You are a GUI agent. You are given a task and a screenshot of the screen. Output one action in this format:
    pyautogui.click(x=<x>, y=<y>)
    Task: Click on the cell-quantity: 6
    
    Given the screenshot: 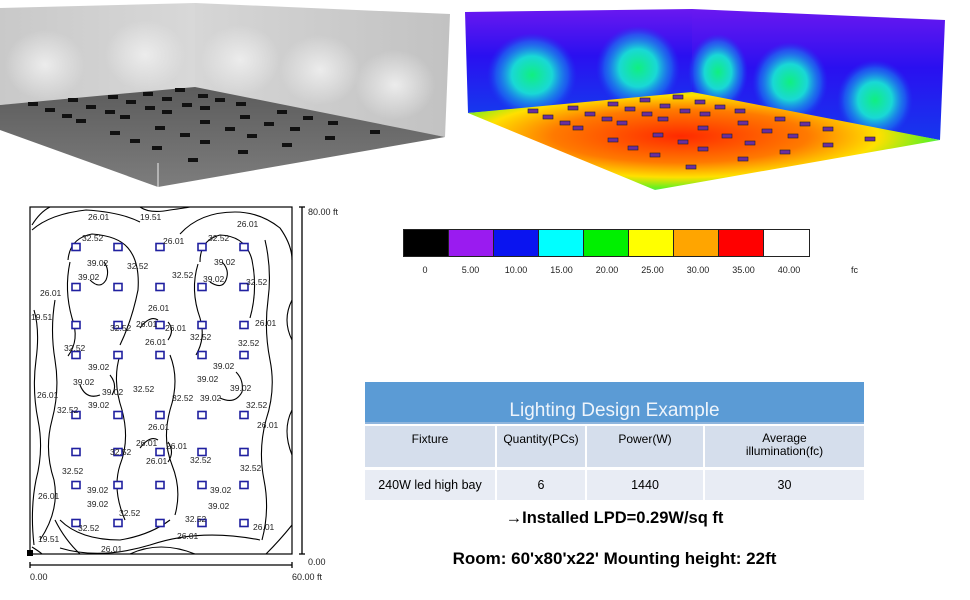 What is the action you would take?
    pyautogui.click(x=541, y=485)
    